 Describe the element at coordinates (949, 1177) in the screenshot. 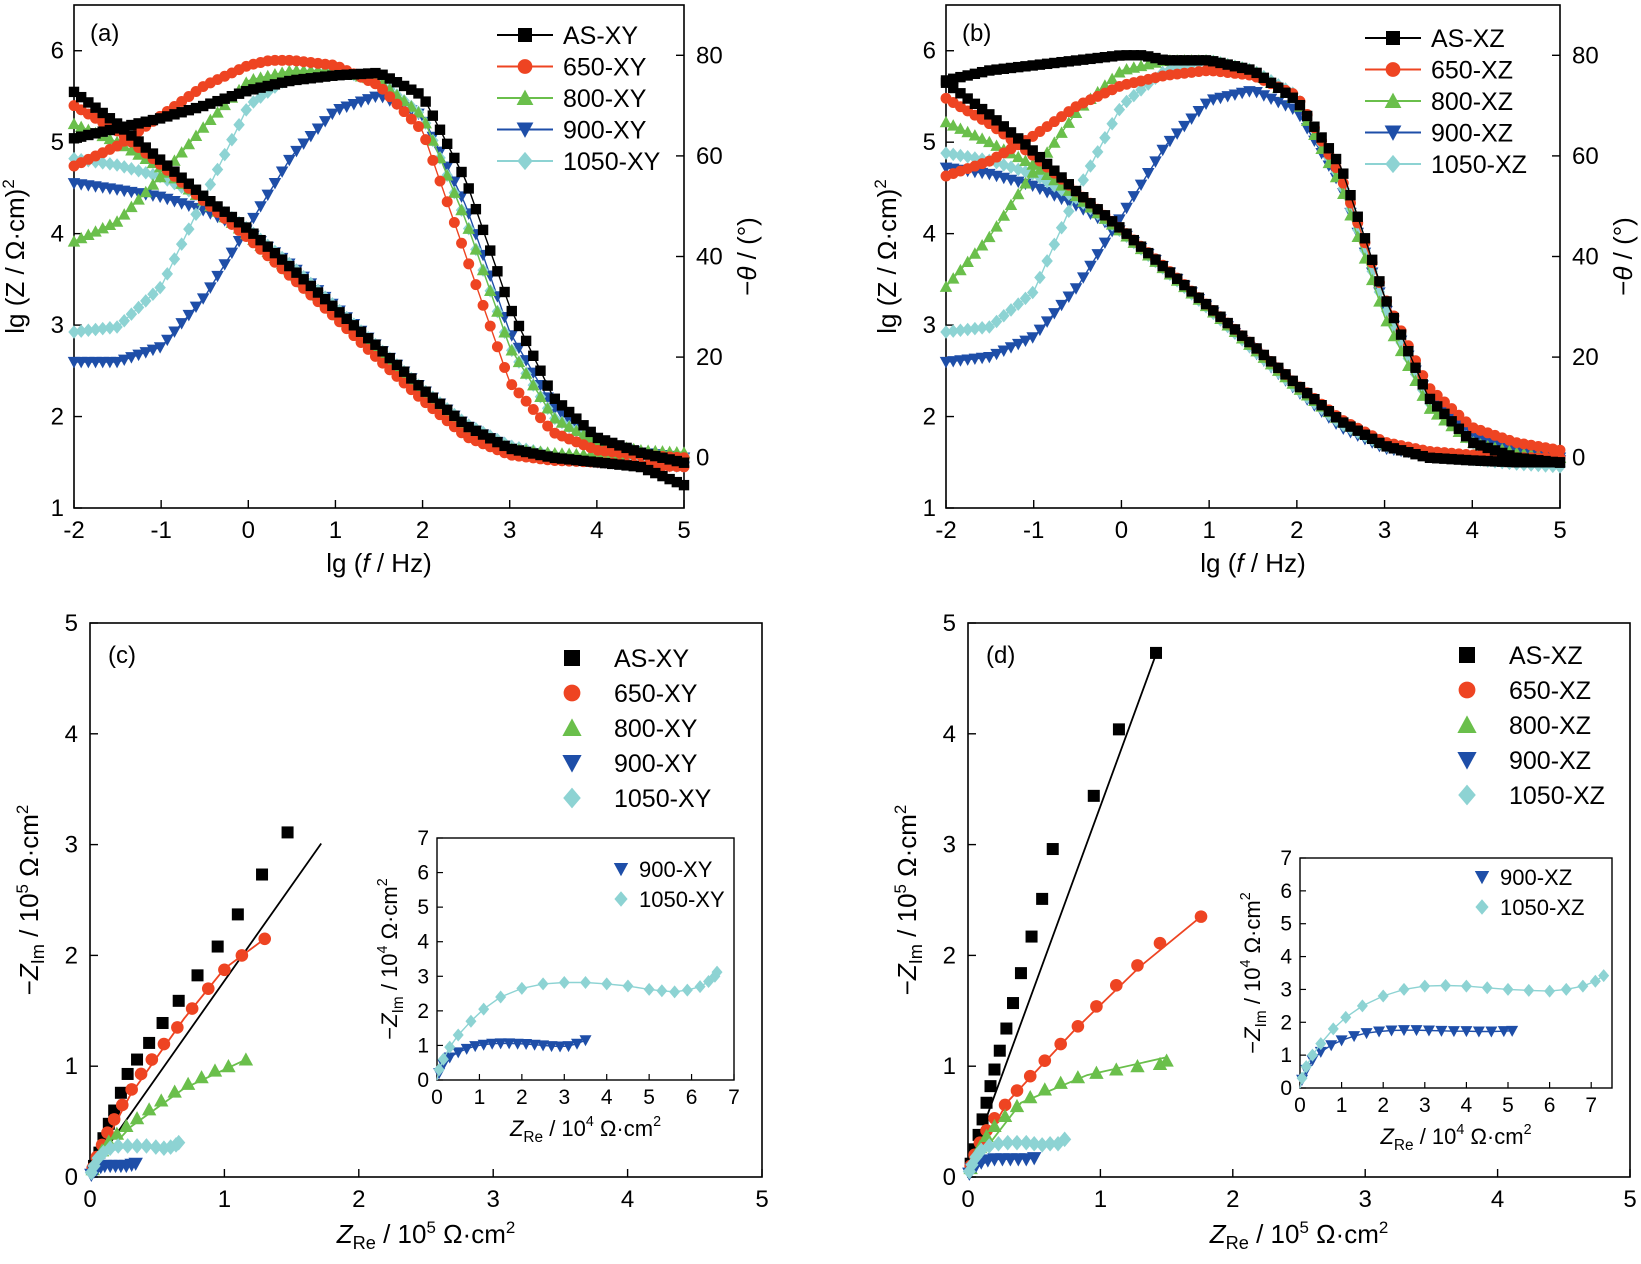

I see `y-tick-label: 0` at that location.